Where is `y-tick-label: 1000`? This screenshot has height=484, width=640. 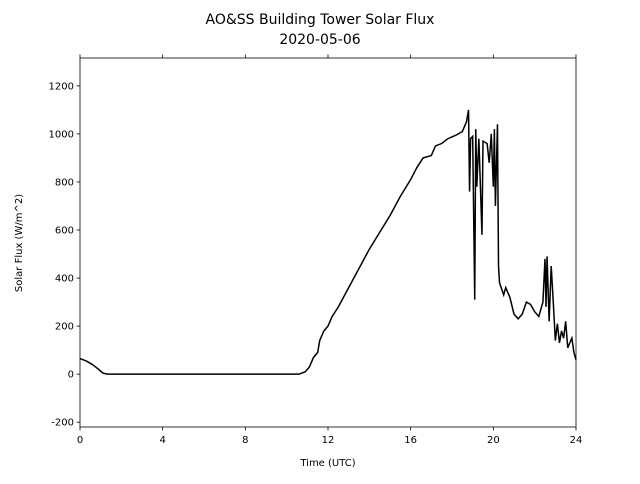
y-tick-label: 1000 is located at coordinates (61, 134).